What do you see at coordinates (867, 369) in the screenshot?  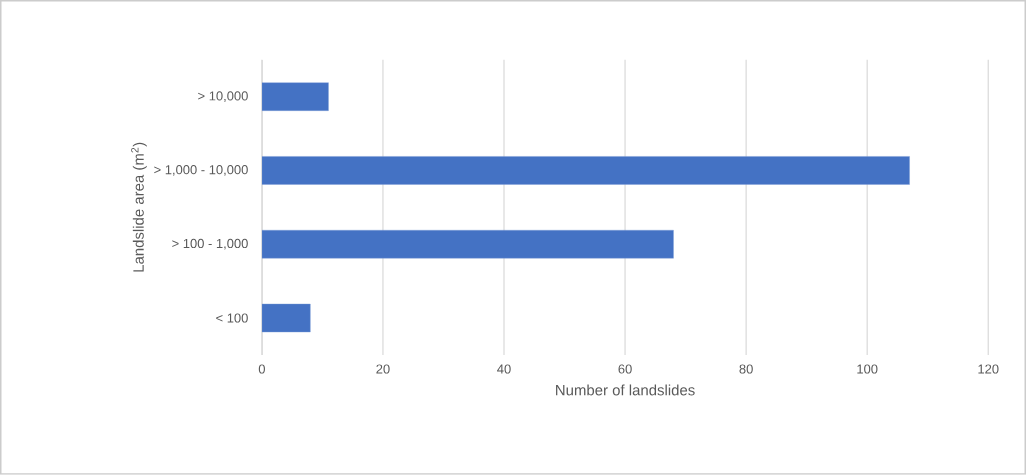 I see `x-tick-label: 100` at bounding box center [867, 369].